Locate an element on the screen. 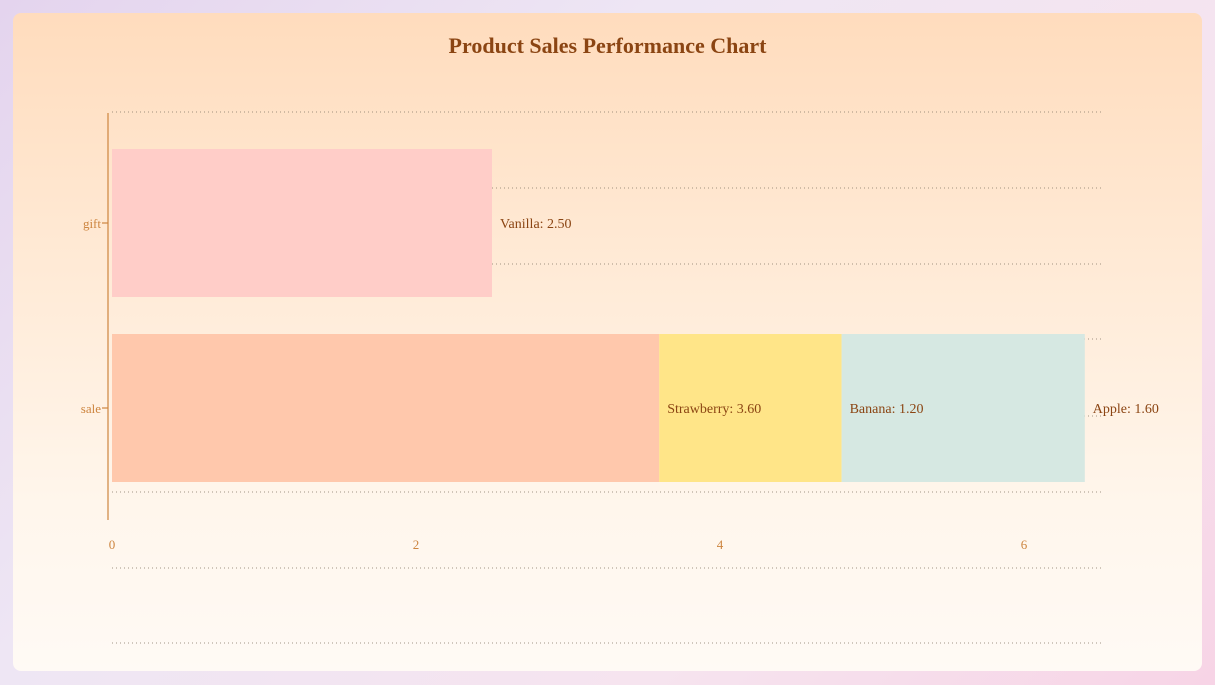 The image size is (1215, 685). x-tick-label: 2 is located at coordinates (416, 544).